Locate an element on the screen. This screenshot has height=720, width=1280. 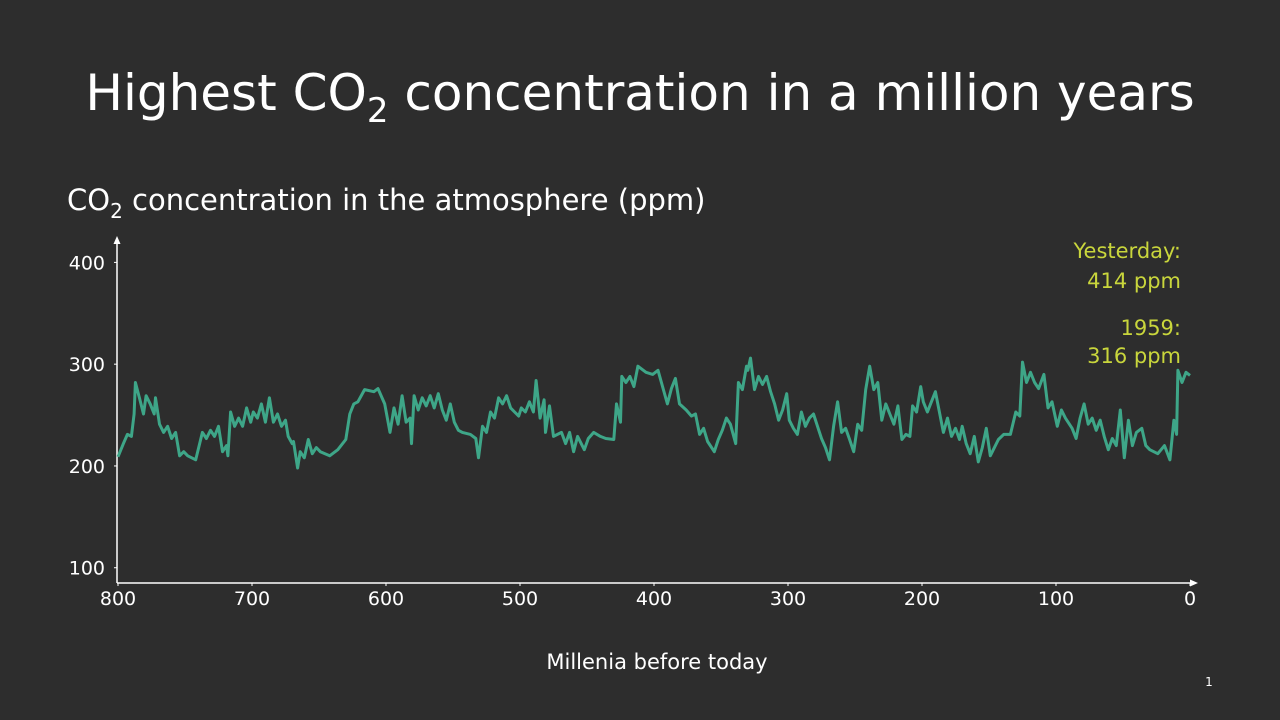
annotation: 316 ppm is located at coordinates (1134, 356).